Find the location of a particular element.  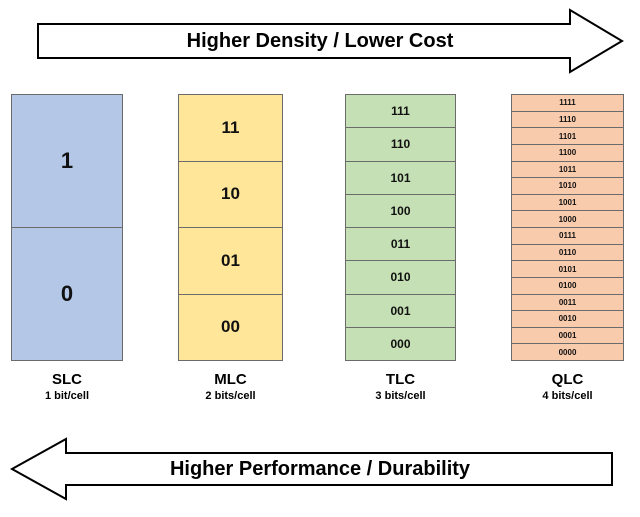

slc-state-cell: 0 is located at coordinates (67, 293).